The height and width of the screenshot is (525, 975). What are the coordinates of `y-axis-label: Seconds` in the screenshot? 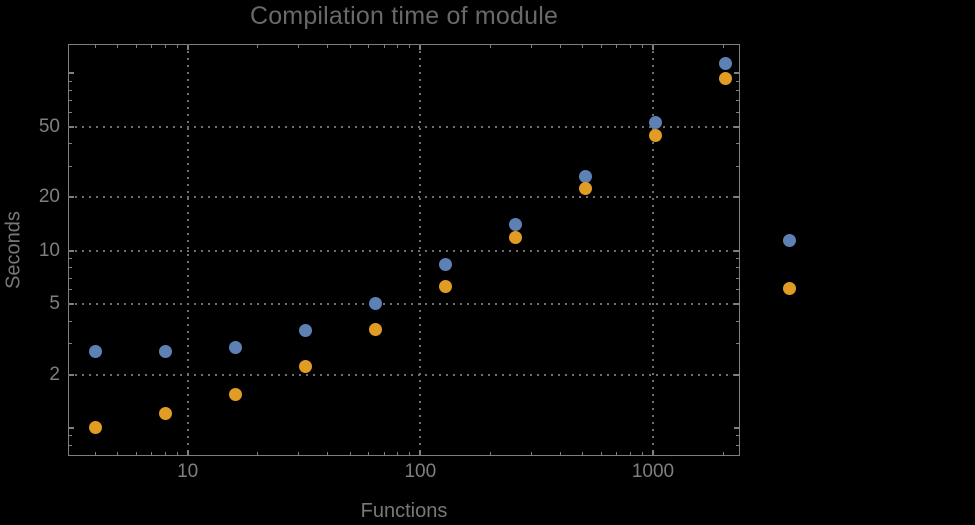 It's located at (13, 250).